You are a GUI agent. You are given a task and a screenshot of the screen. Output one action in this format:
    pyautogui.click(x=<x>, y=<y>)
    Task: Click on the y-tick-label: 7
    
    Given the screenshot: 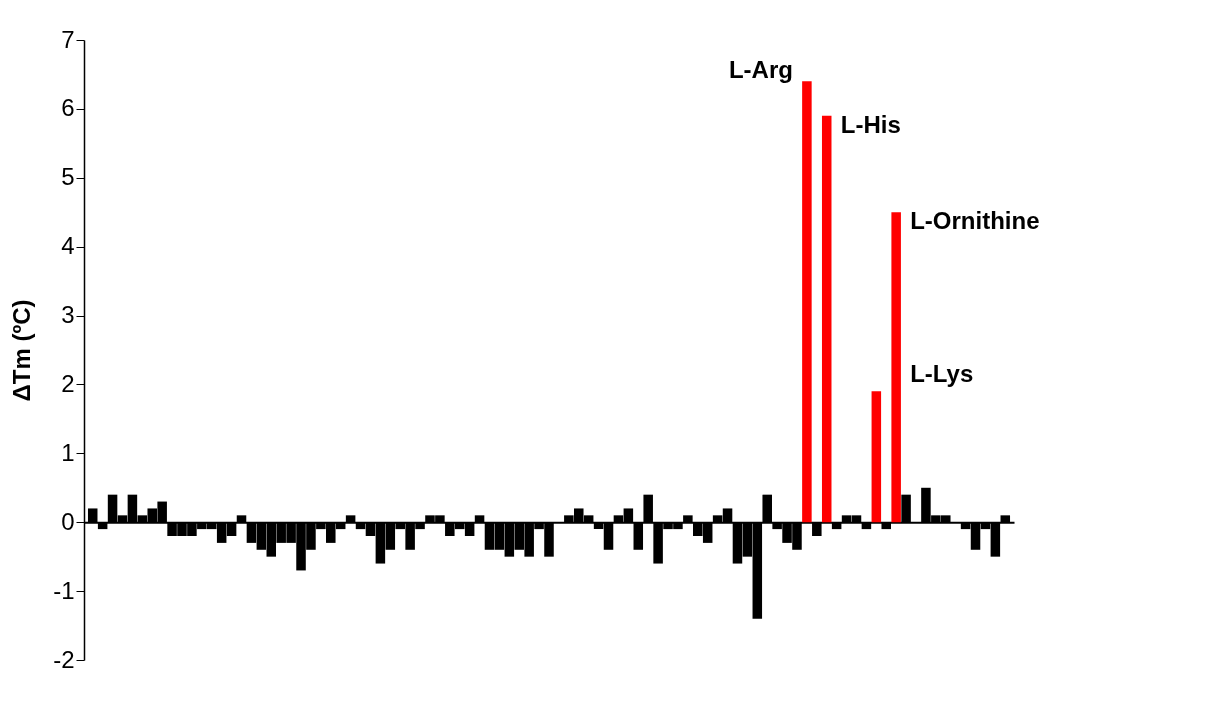 What is the action you would take?
    pyautogui.click(x=68, y=39)
    